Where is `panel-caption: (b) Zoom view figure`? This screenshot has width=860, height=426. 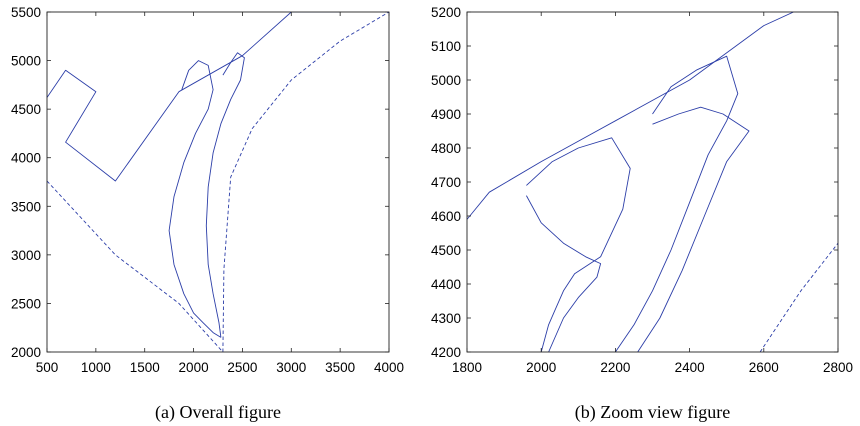
panel-caption: (b) Zoom view figure is located at coordinates (652, 412).